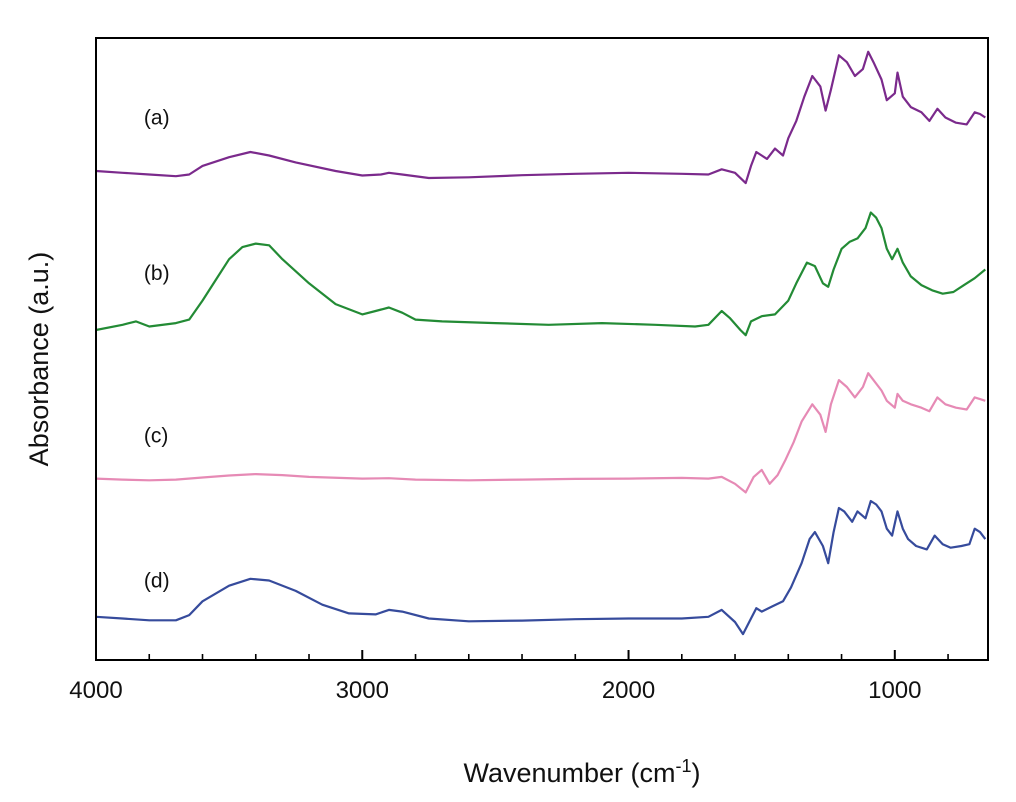  Describe the element at coordinates (156, 435) in the screenshot. I see `curve-label: (c)` at that location.